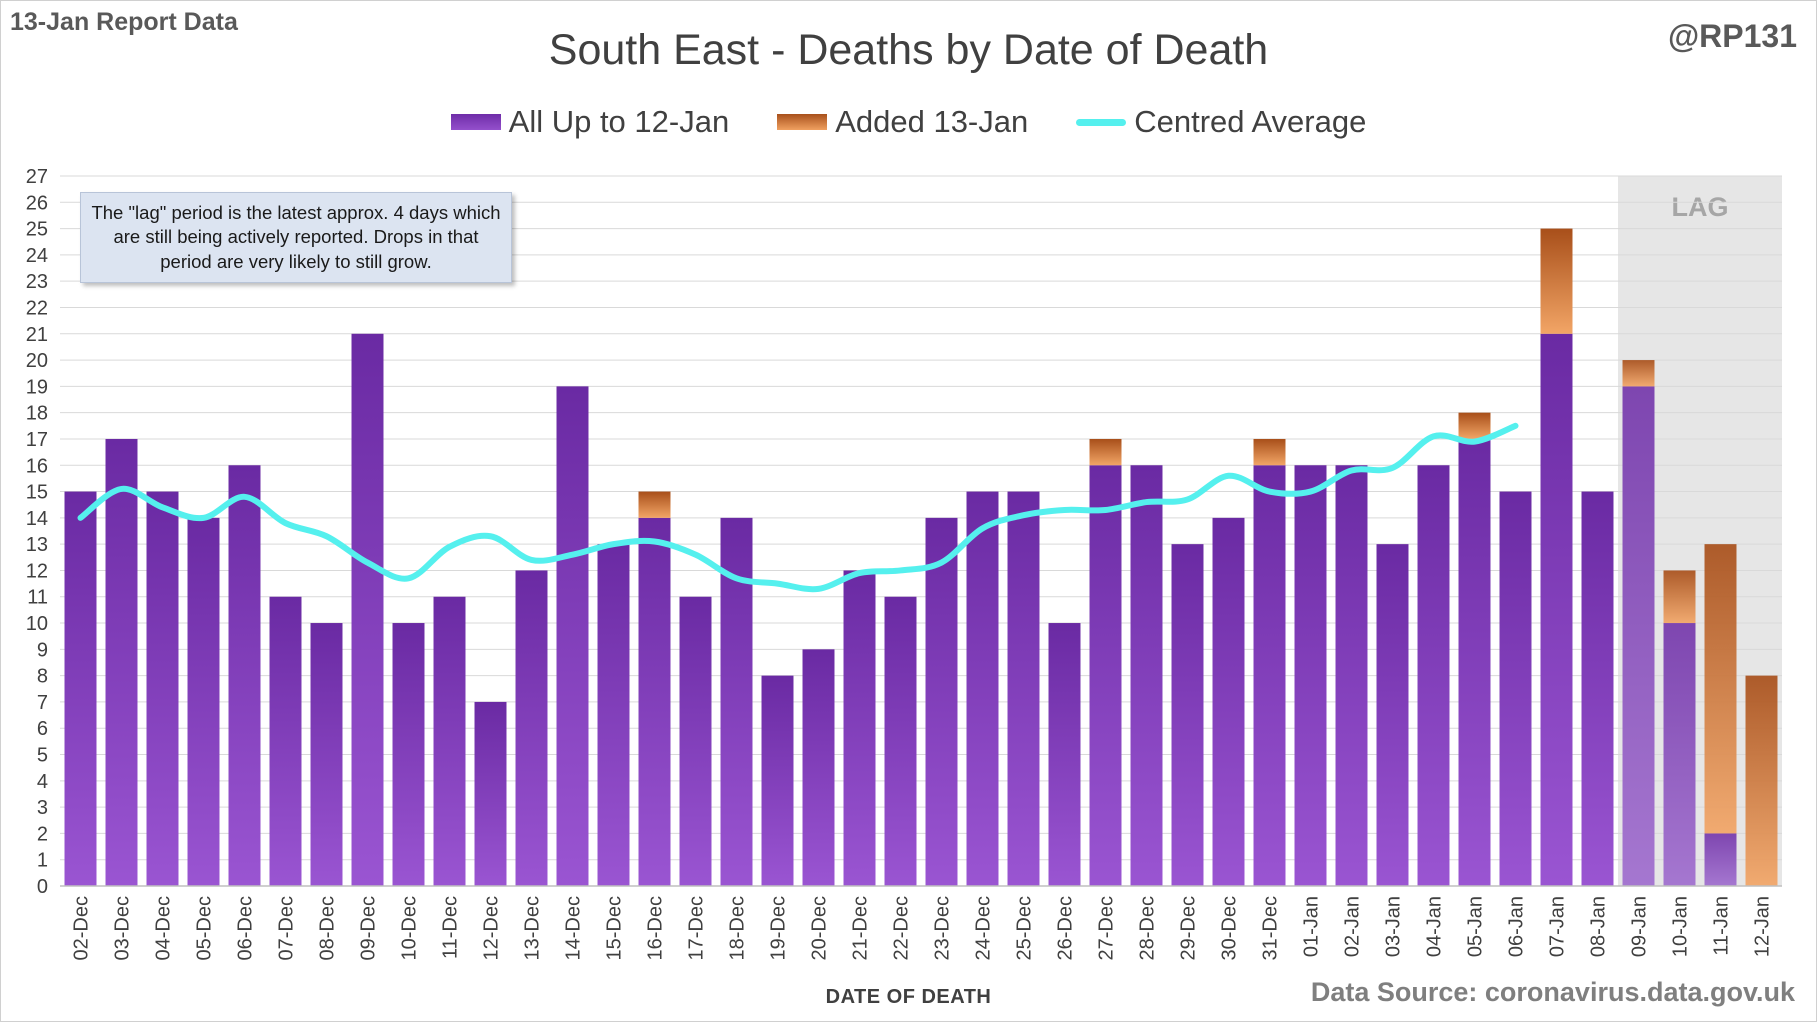 The width and height of the screenshot is (1817, 1022). I want to click on x-tick-label: 15-Dec, so click(615, 928).